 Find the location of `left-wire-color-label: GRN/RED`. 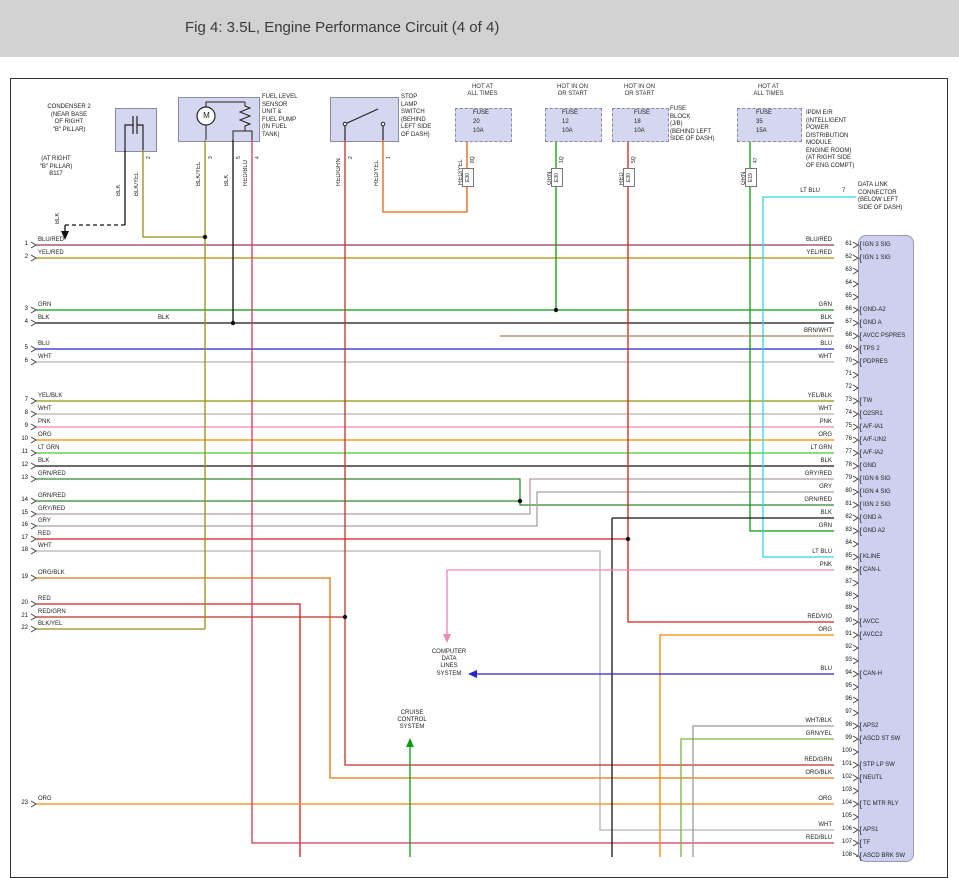

left-wire-color-label: GRN/RED is located at coordinates (52, 496).